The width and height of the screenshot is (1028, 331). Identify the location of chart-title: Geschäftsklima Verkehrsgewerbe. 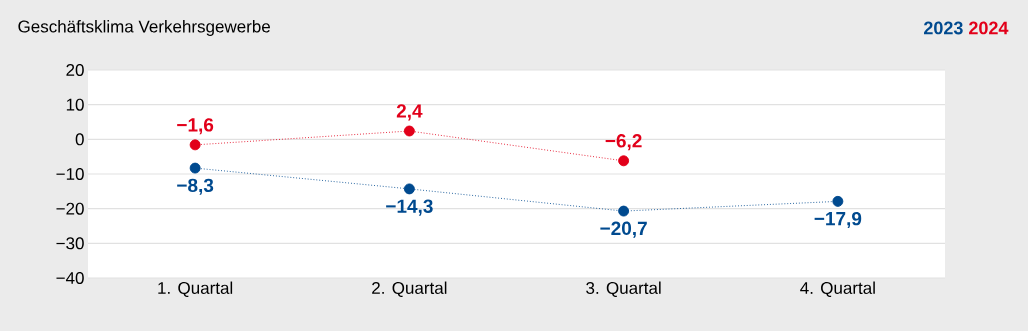
(144, 28).